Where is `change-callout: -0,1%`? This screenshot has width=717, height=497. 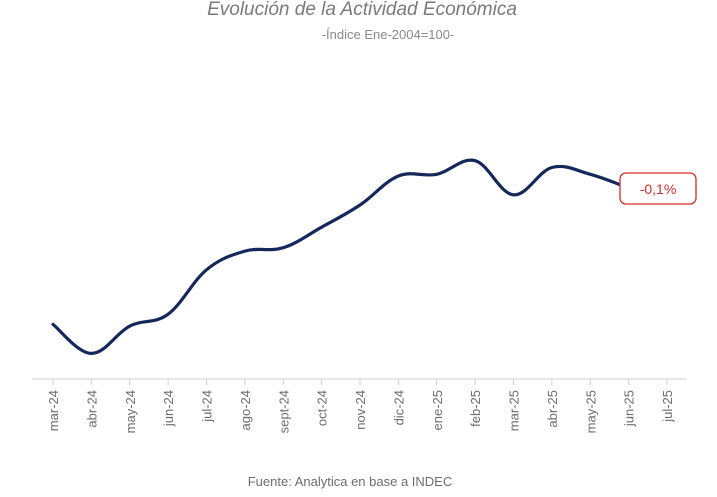
change-callout: -0,1% is located at coordinates (658, 188).